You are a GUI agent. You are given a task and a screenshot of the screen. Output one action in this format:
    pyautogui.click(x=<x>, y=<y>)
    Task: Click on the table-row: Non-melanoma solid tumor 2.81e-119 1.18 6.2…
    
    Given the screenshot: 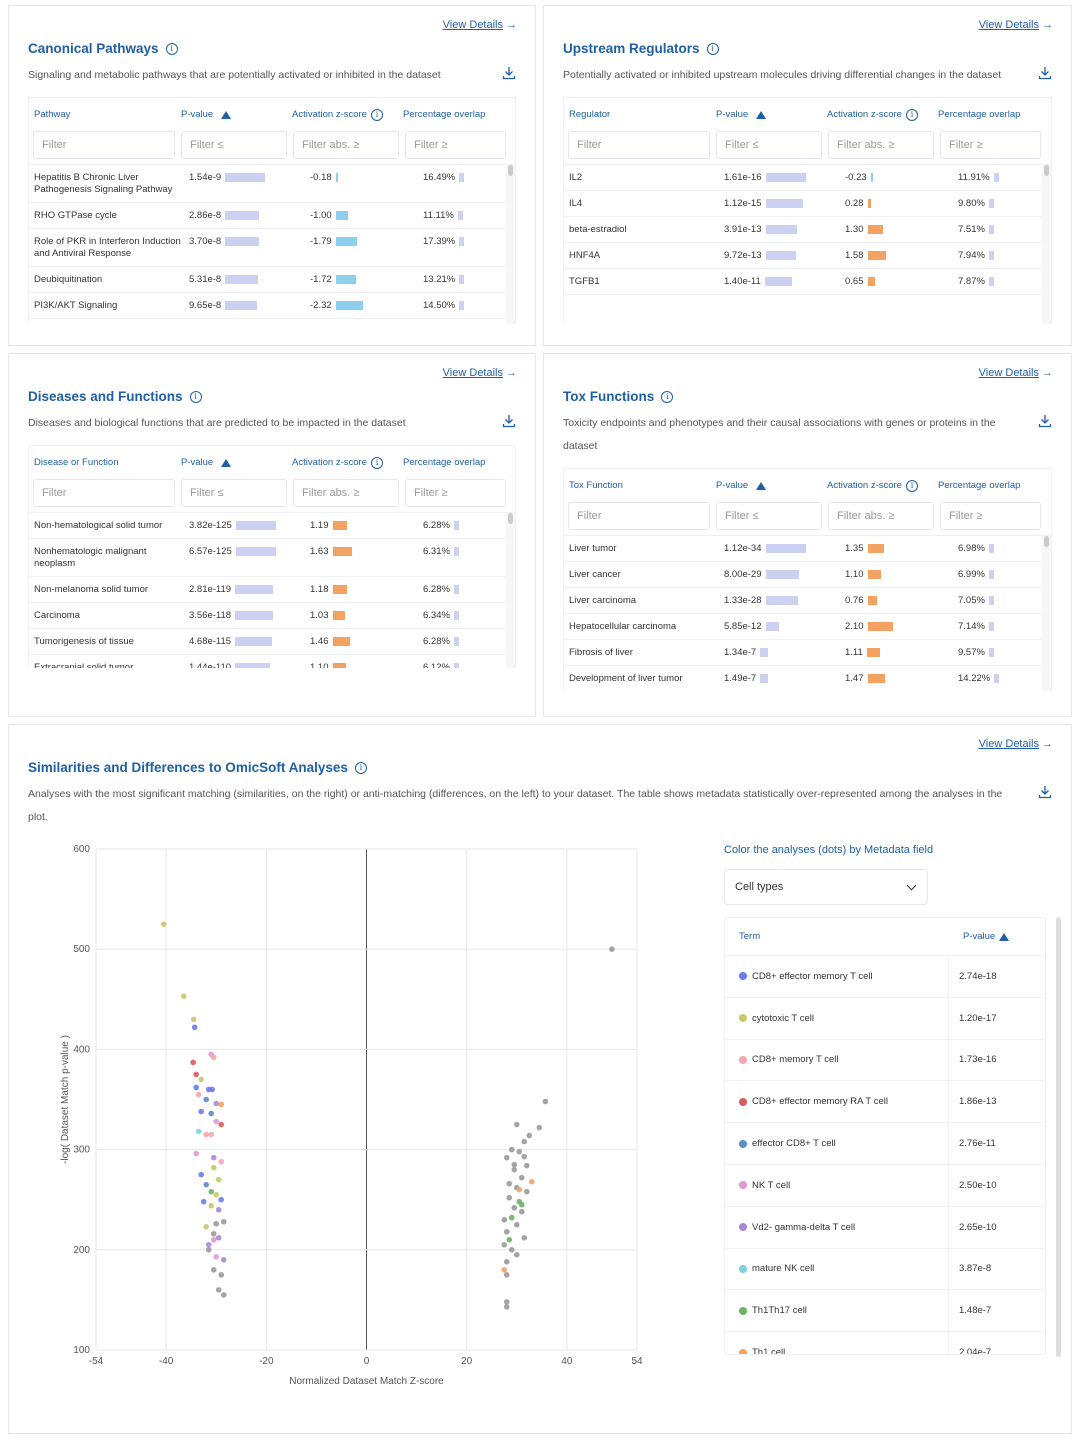 What is the action you would take?
    pyautogui.click(x=272, y=590)
    